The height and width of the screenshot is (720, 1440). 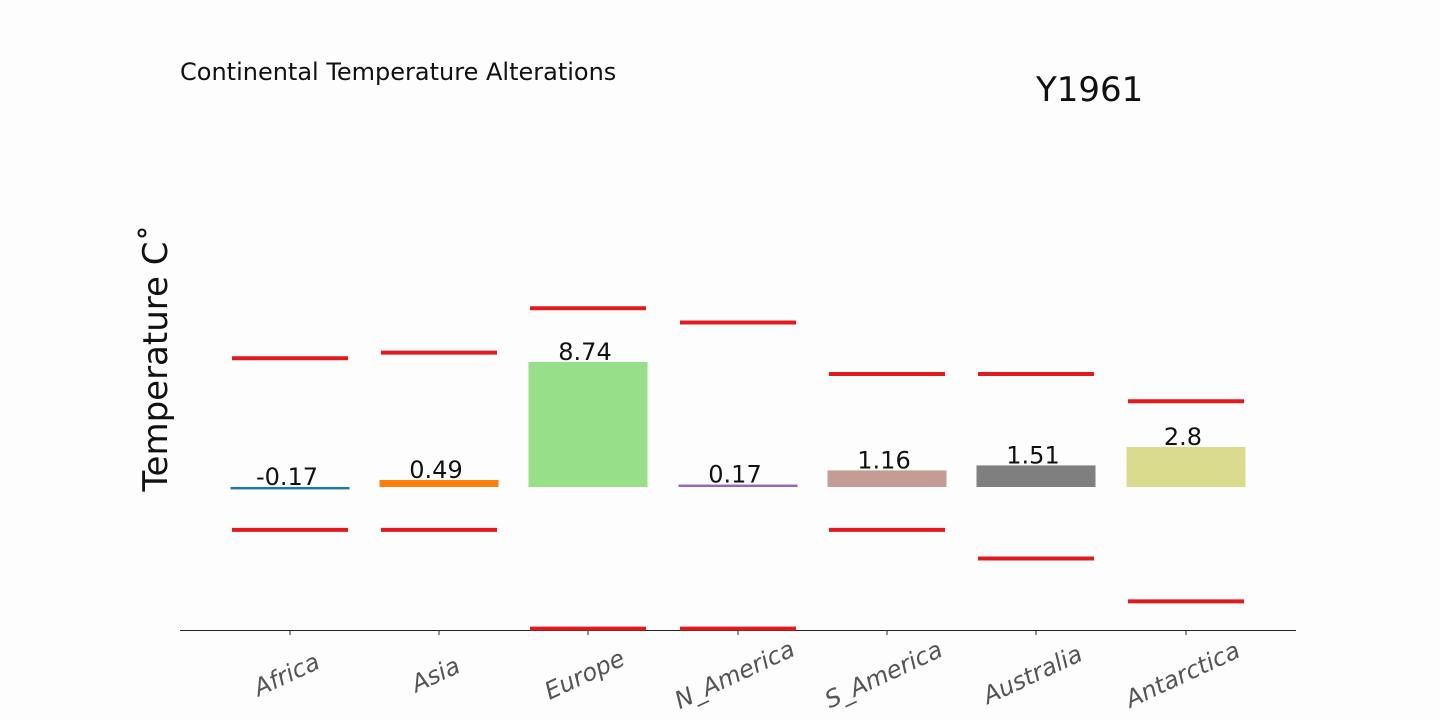 I want to click on value-label-africa: -0.17, so click(x=287, y=477).